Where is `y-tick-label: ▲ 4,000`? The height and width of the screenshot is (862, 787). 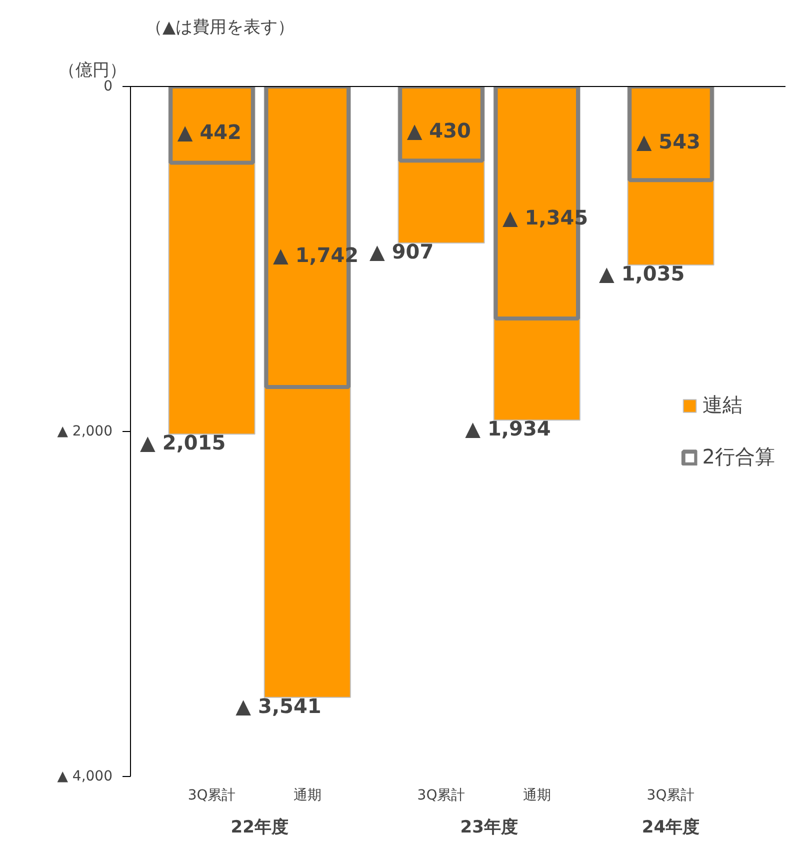
y-tick-label: ▲ 4,000 is located at coordinates (84, 776).